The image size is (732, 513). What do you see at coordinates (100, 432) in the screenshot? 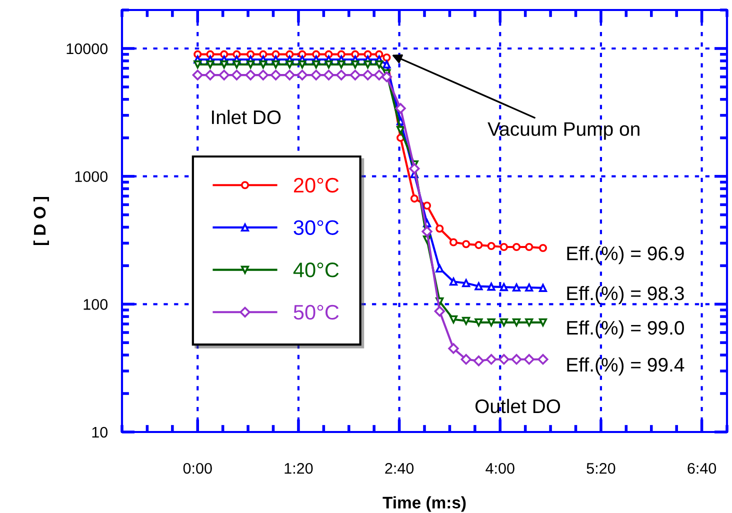
I see `y-tick-label: 10` at bounding box center [100, 432].